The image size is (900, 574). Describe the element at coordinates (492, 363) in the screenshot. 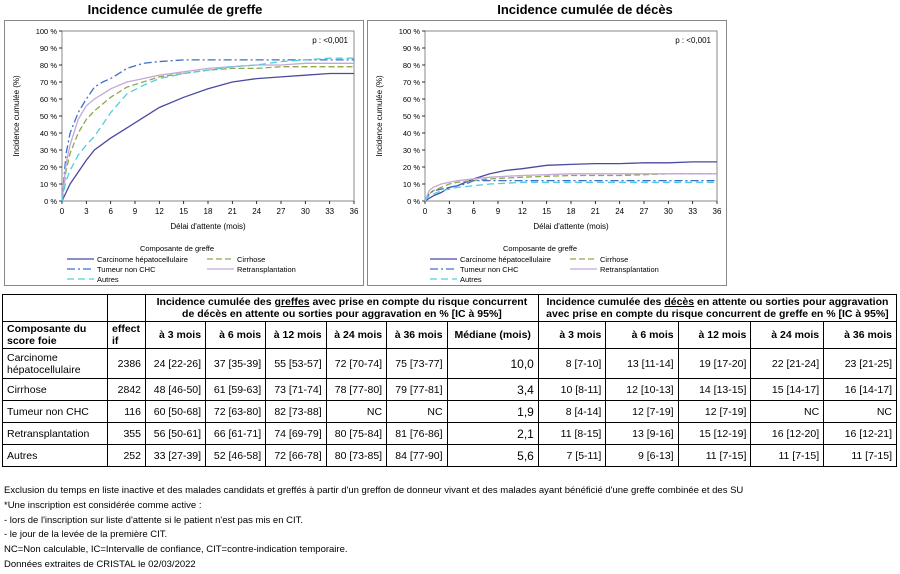

I see `table-cell: 10,0` at that location.